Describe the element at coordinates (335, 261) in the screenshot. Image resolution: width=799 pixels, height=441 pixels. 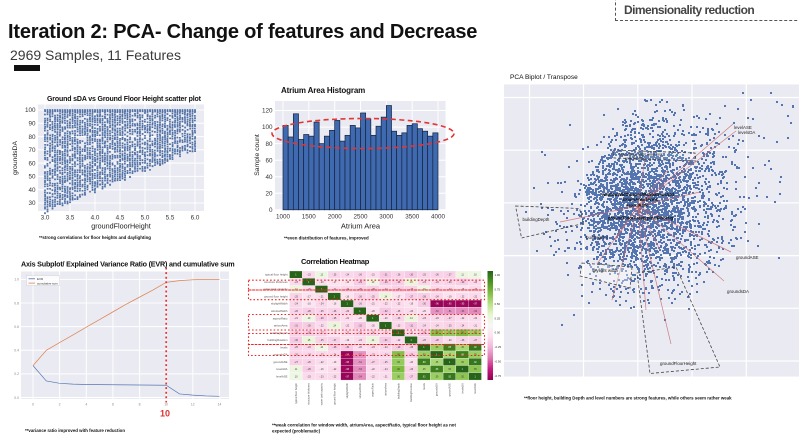
I see `svg-text: Correlation Heatmap` at that location.